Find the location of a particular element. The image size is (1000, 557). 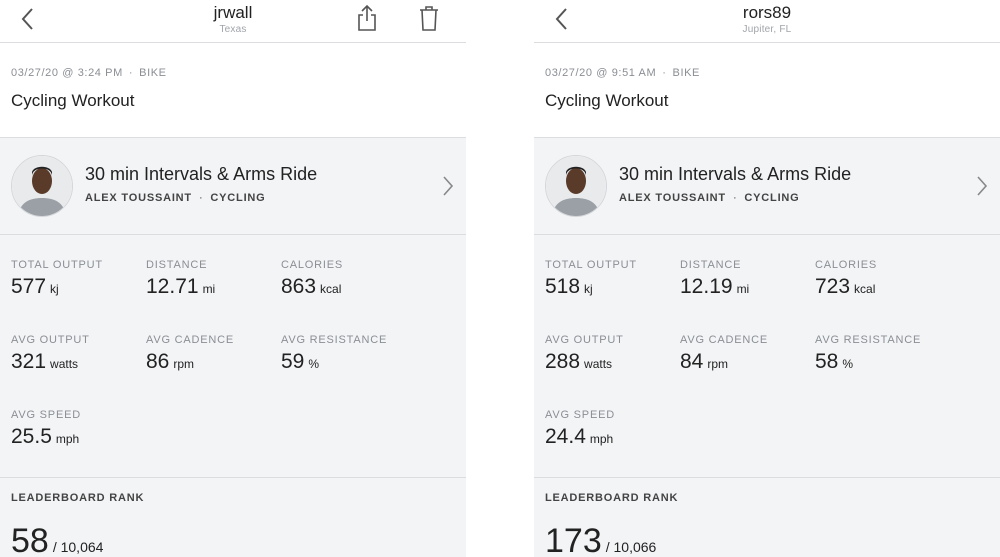

workout-meta: 03/27/20 @ 3:24 PM · BIKE is located at coordinates (89, 73).